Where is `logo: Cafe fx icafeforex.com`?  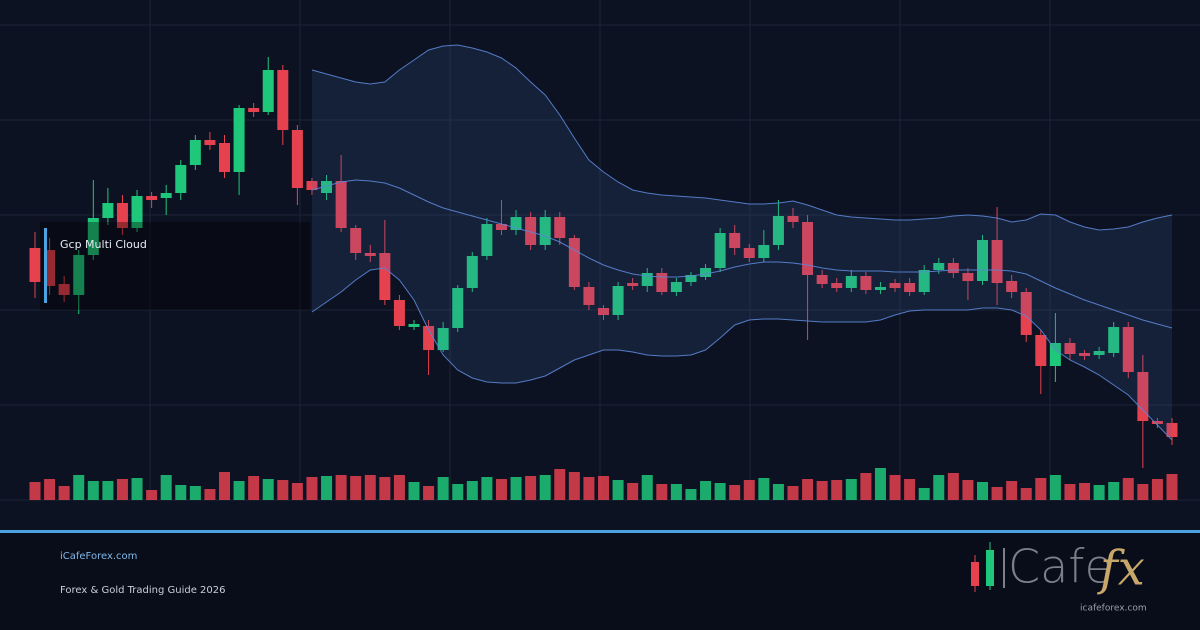 logo: Cafe fx icafeforex.com is located at coordinates (1059, 577).